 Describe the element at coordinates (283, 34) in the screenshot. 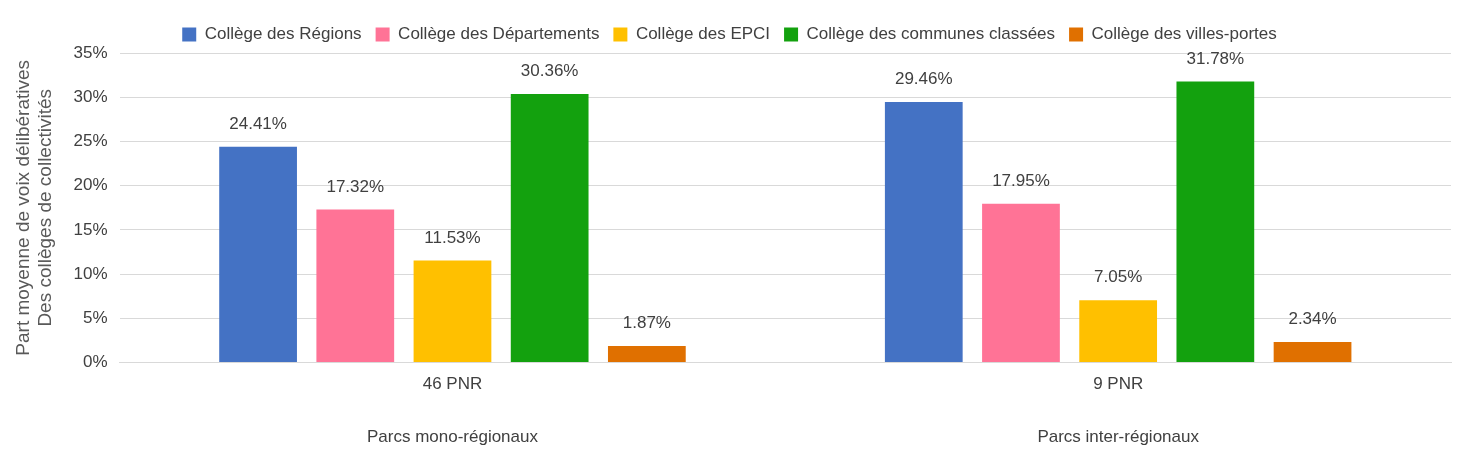

I see `legend-label: Collège des Régions` at that location.